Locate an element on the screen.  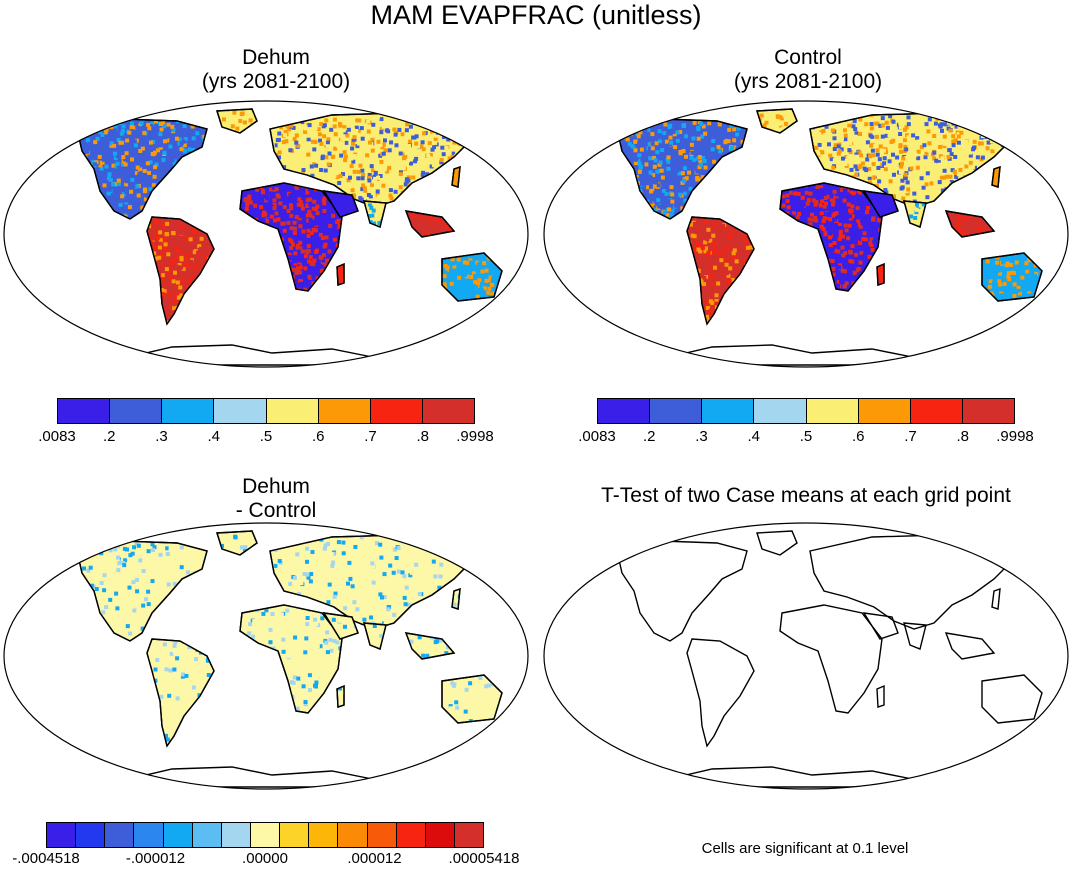
landmass-australia is located at coordinates (1012, 699).